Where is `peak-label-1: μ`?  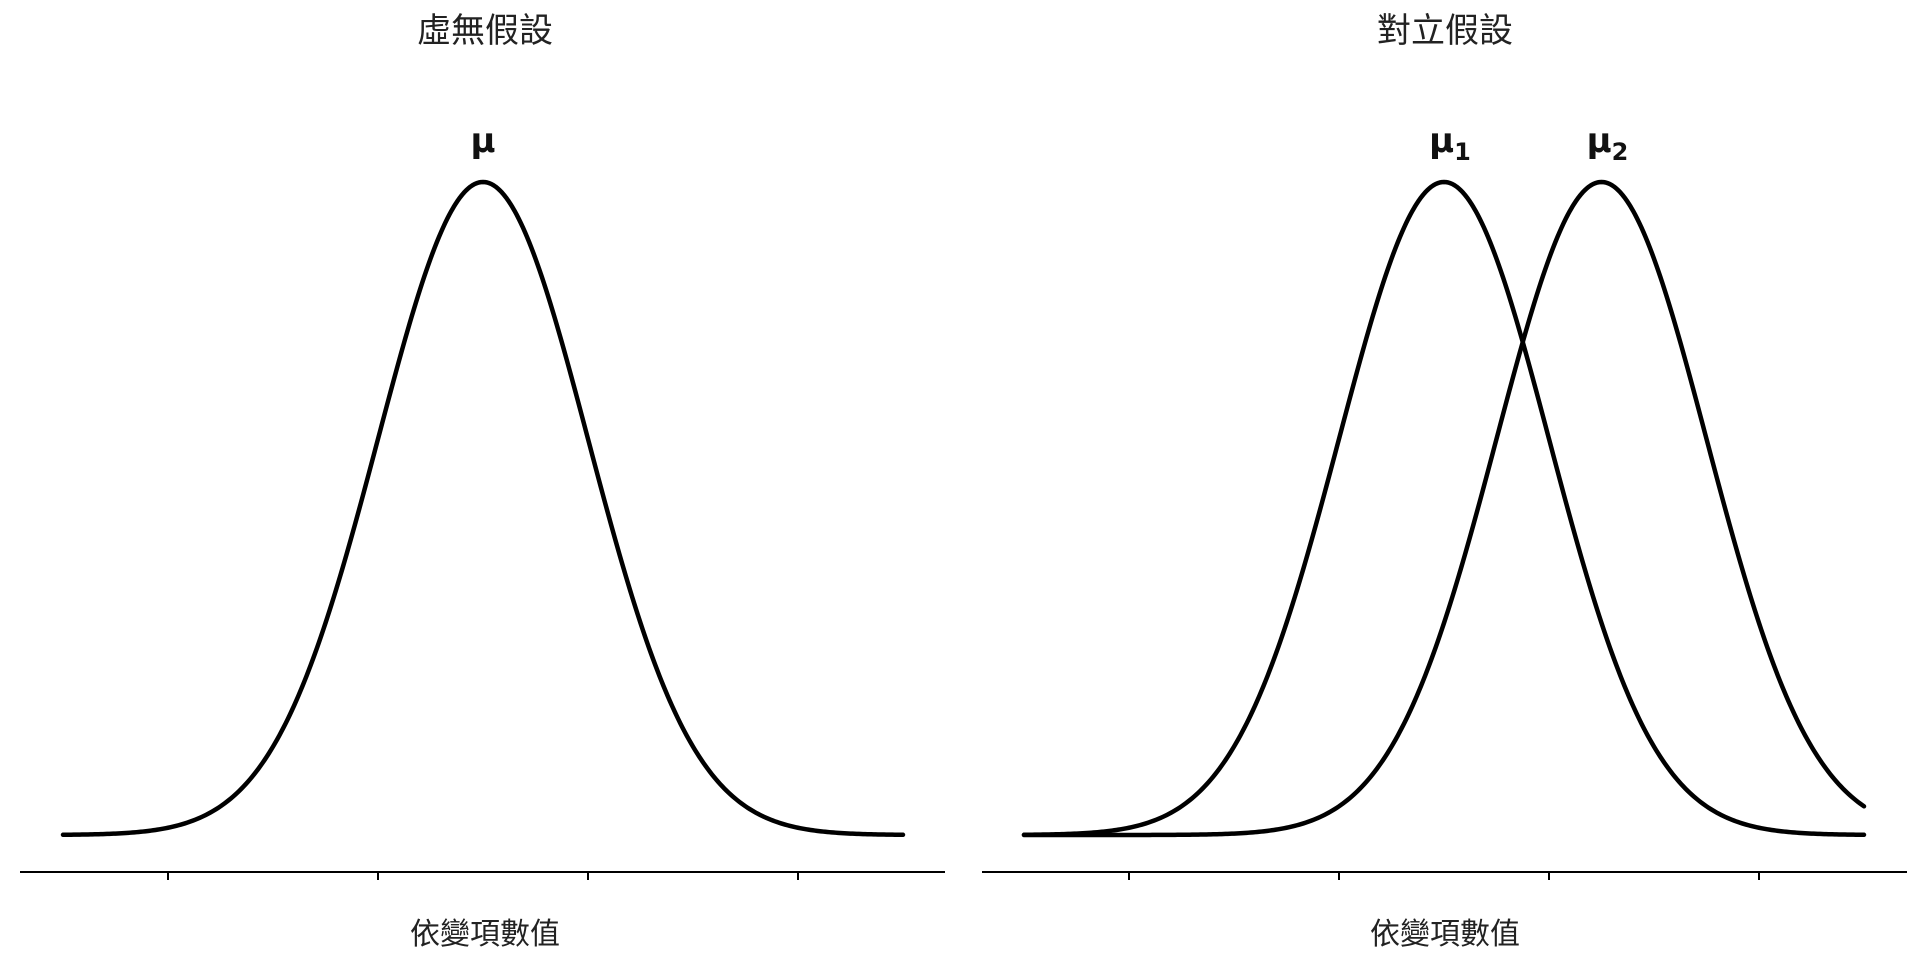 peak-label-1: μ is located at coordinates (482, 141).